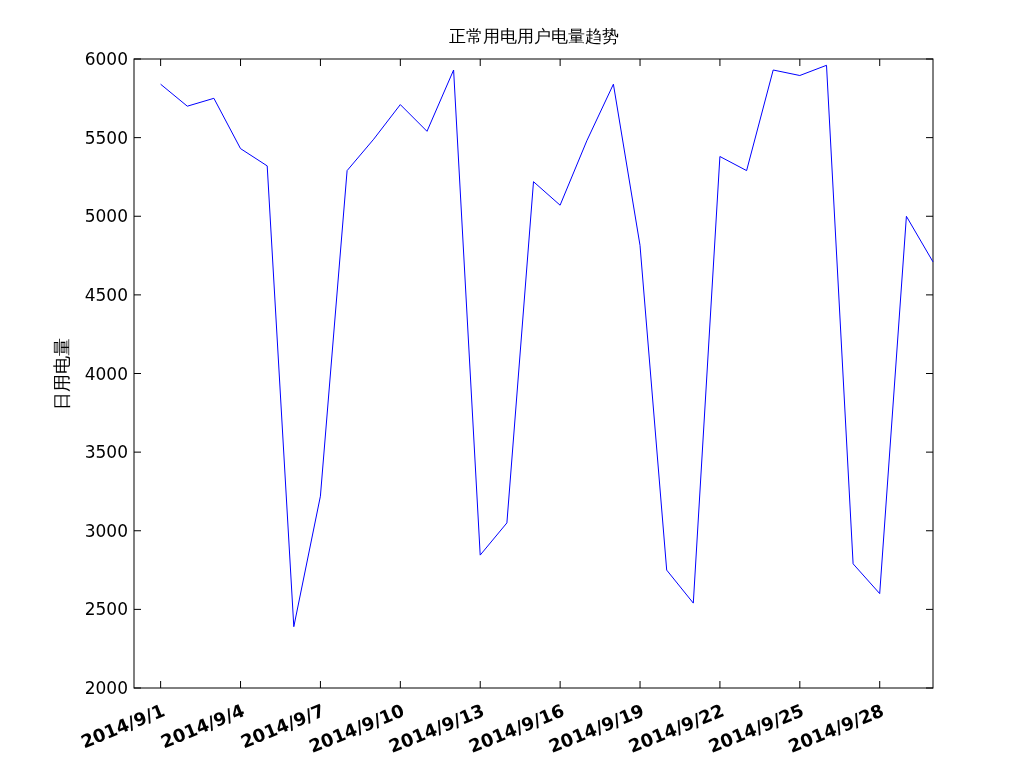 The width and height of the screenshot is (1032, 774). What do you see at coordinates (106, 609) in the screenshot?
I see `y-tick-label: 2500` at bounding box center [106, 609].